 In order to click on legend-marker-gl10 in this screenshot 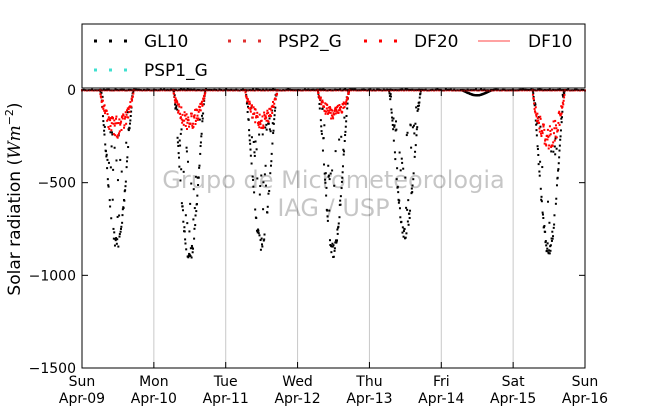, I will do `click(95, 41)`.